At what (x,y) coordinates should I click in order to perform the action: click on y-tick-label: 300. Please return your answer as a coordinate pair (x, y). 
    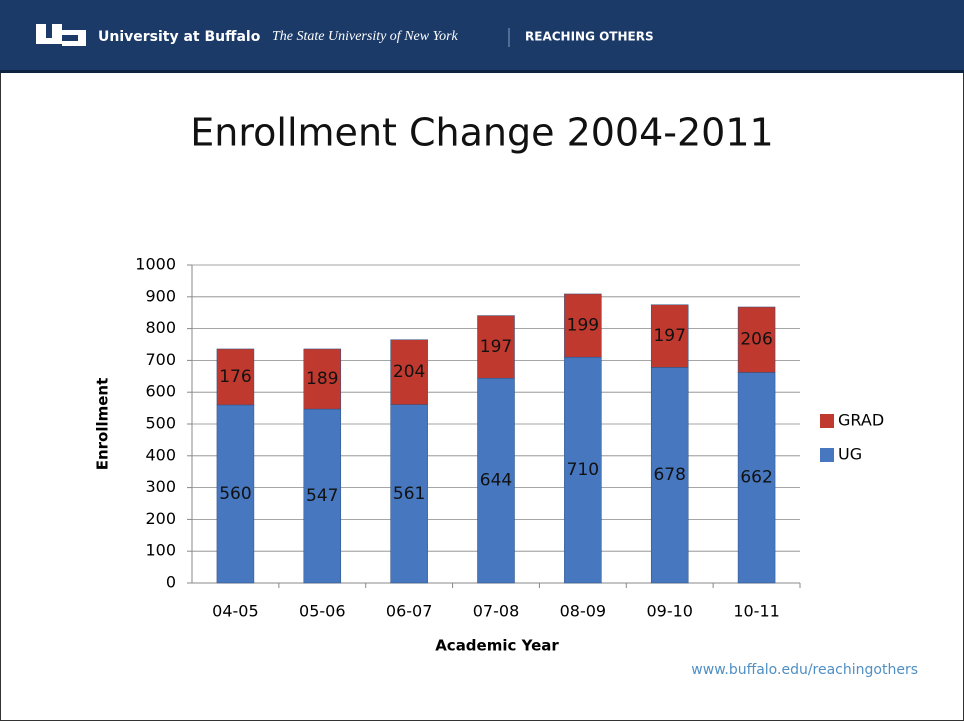
    Looking at the image, I should click on (160, 486).